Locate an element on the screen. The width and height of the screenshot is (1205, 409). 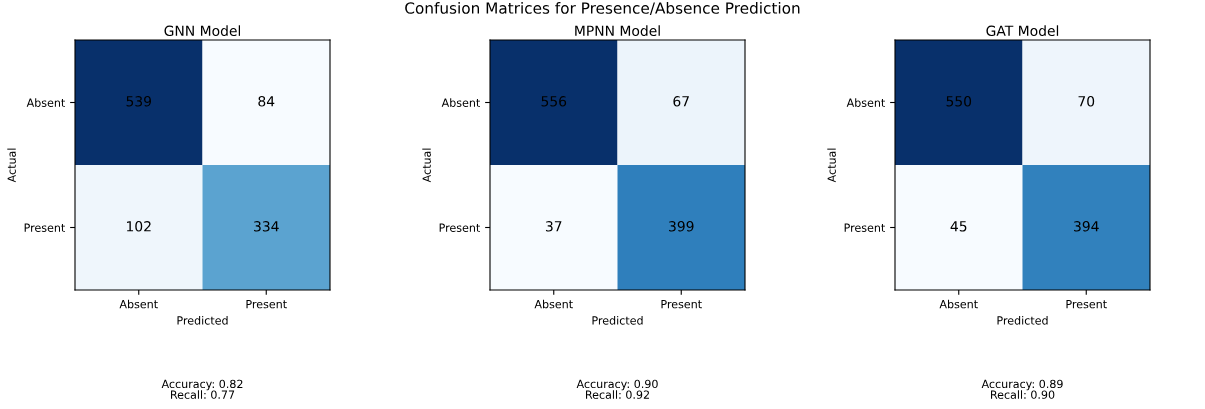
data-label: 102 is located at coordinates (139, 226).